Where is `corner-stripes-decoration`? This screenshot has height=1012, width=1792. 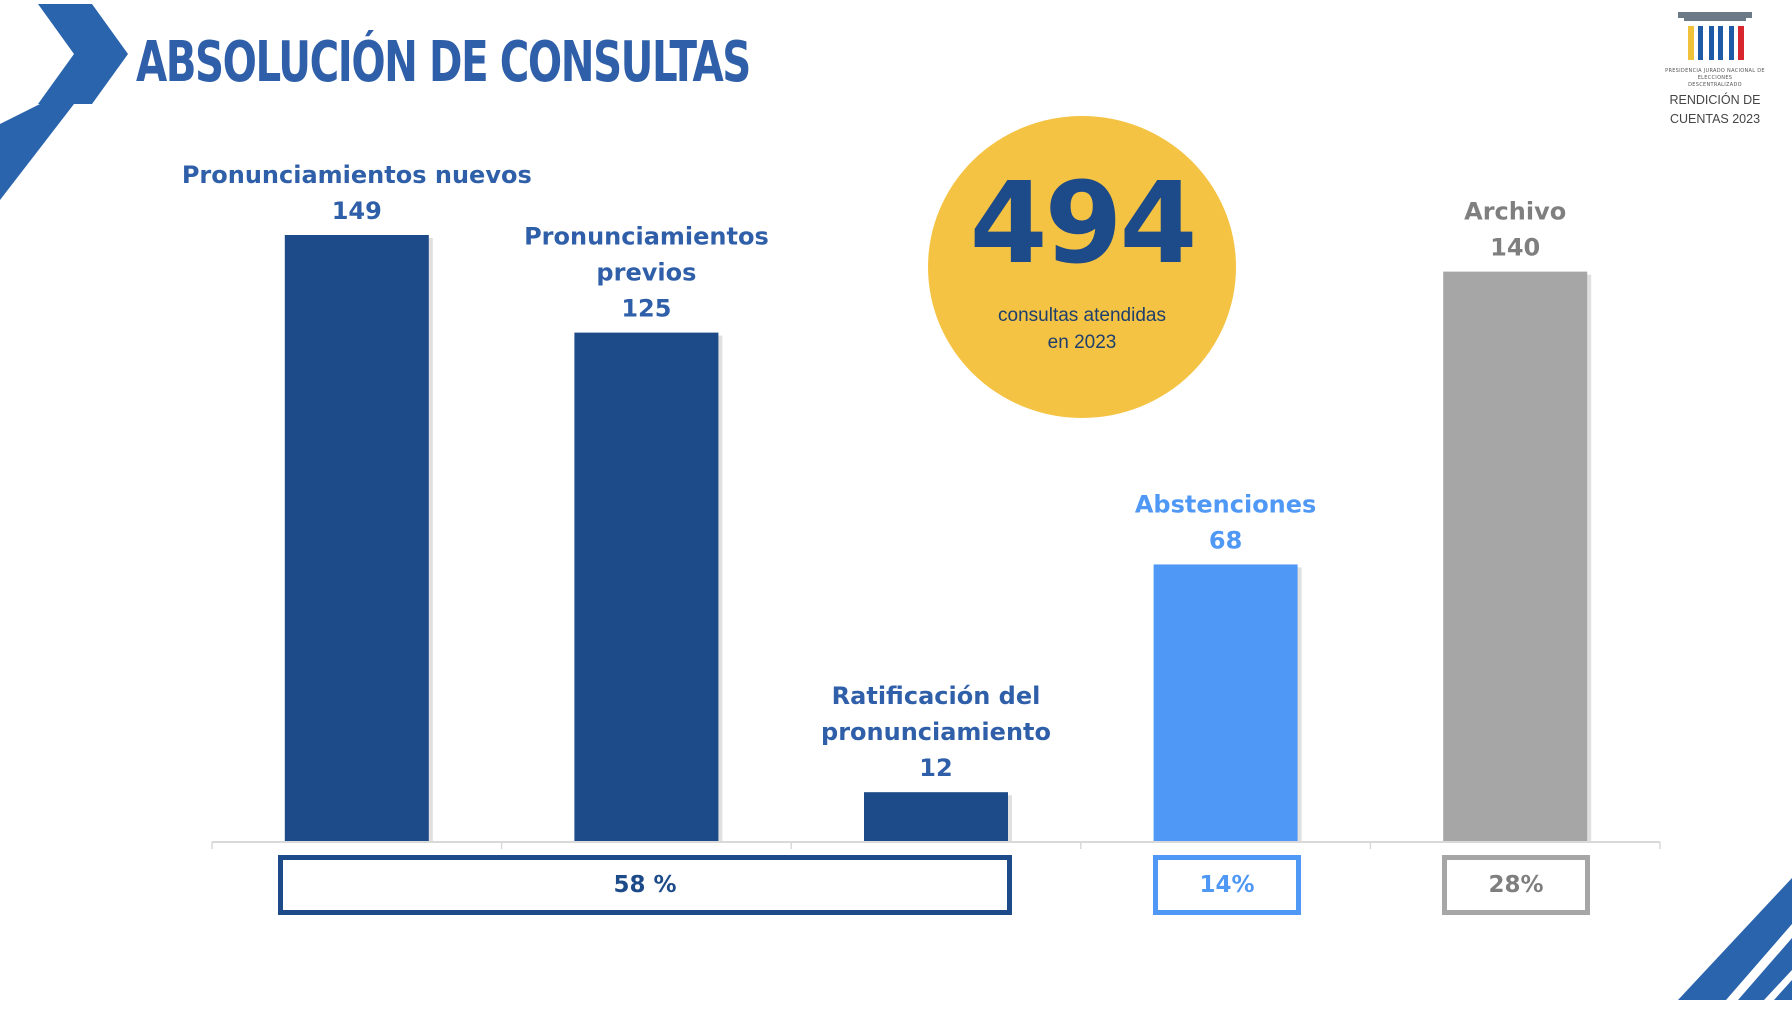
corner-stripes-decoration is located at coordinates (1735, 939).